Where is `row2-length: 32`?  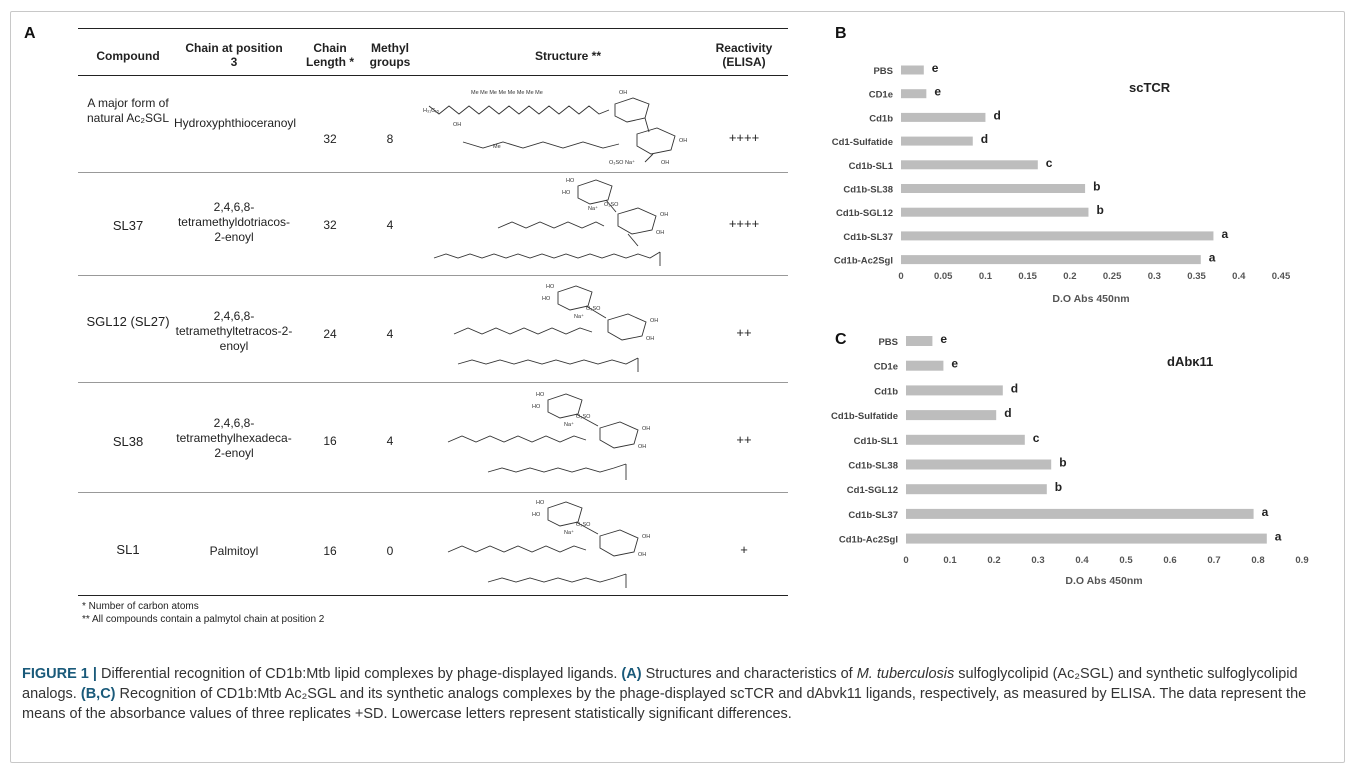 row2-length: 32 is located at coordinates (330, 225).